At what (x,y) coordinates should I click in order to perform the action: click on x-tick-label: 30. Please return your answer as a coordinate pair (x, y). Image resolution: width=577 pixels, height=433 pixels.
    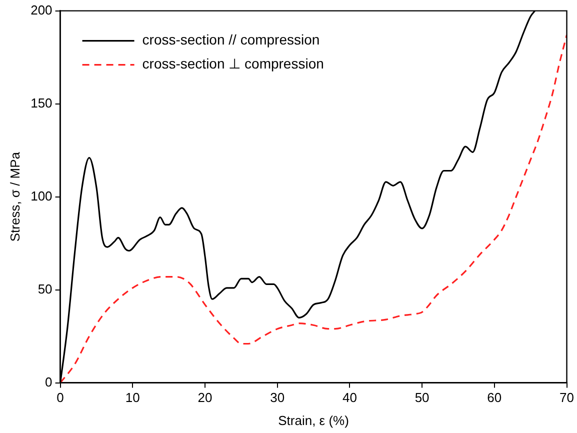
    Looking at the image, I should click on (277, 398).